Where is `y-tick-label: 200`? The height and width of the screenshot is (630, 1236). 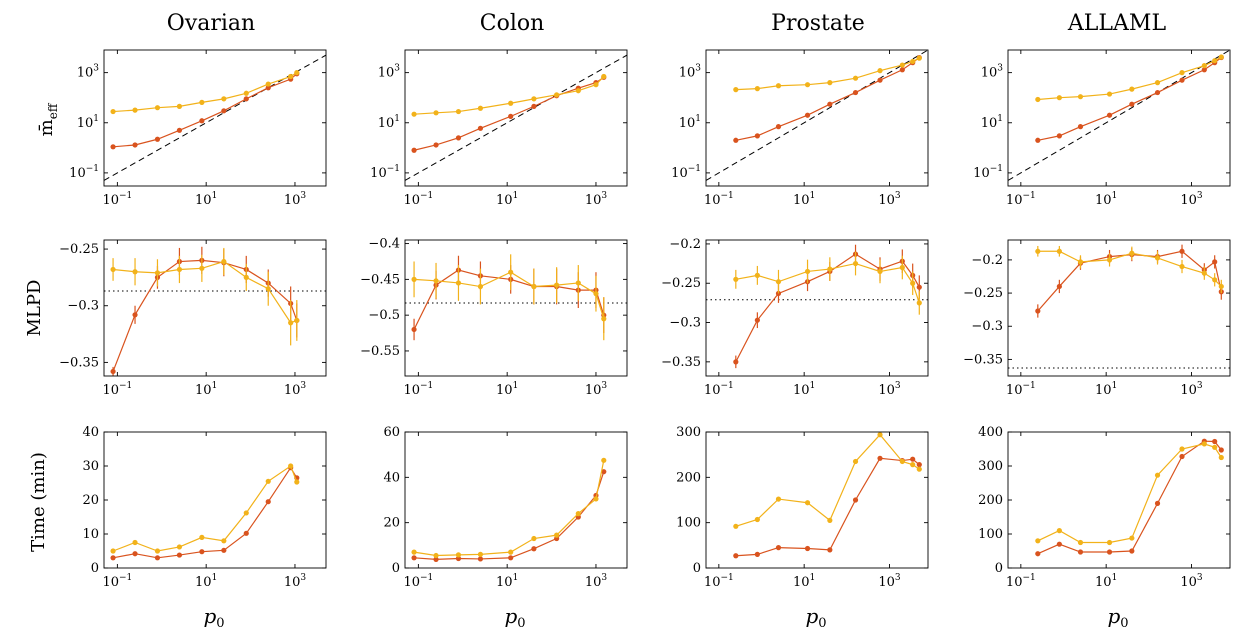
y-tick-label: 200 is located at coordinates (688, 477).